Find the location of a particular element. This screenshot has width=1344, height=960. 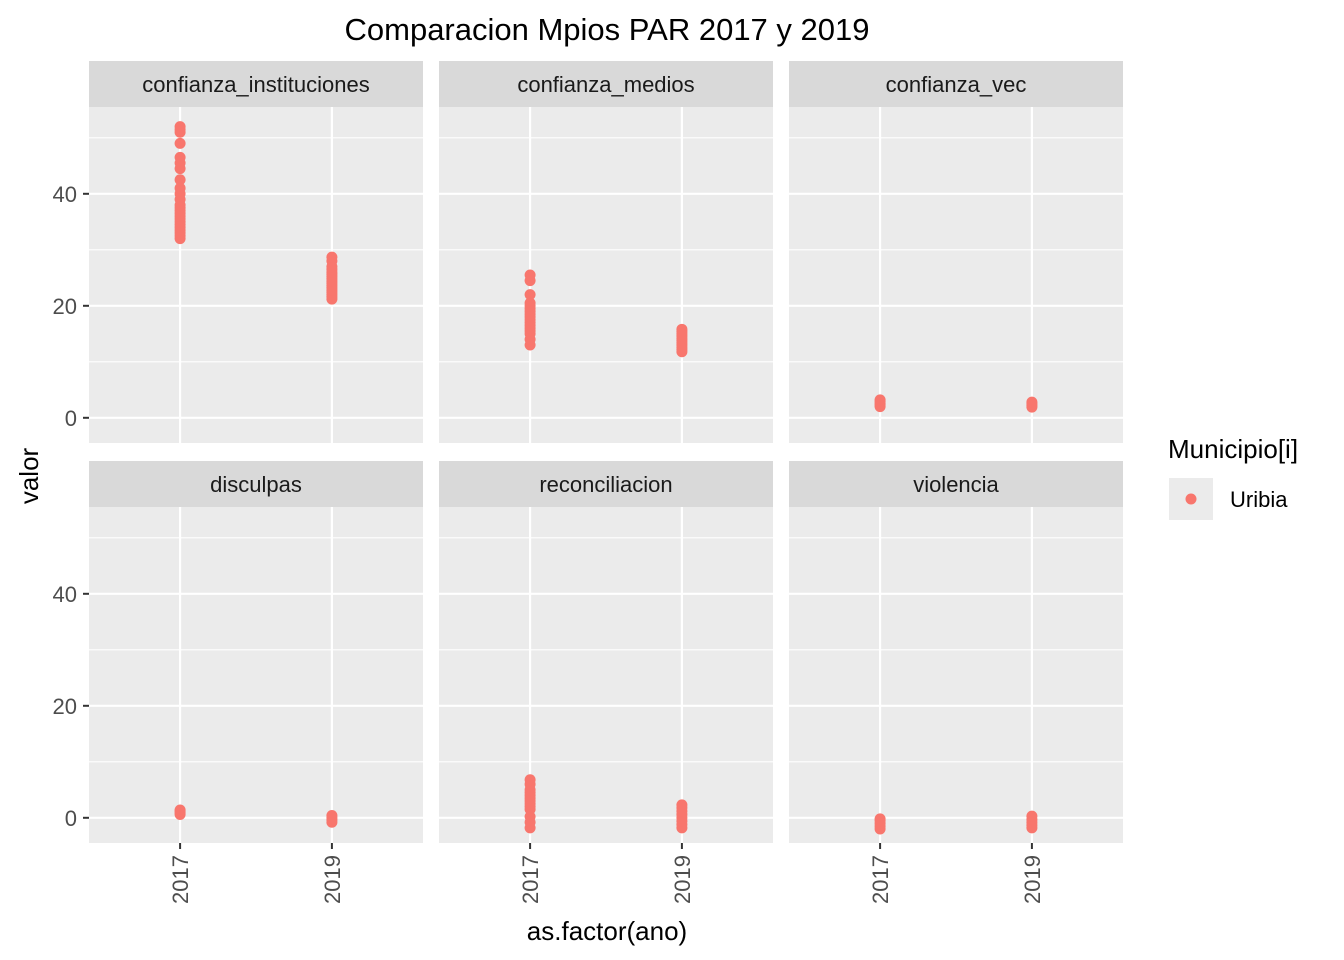

facet-confianza_vec: confianza_vec is located at coordinates (956, 252).